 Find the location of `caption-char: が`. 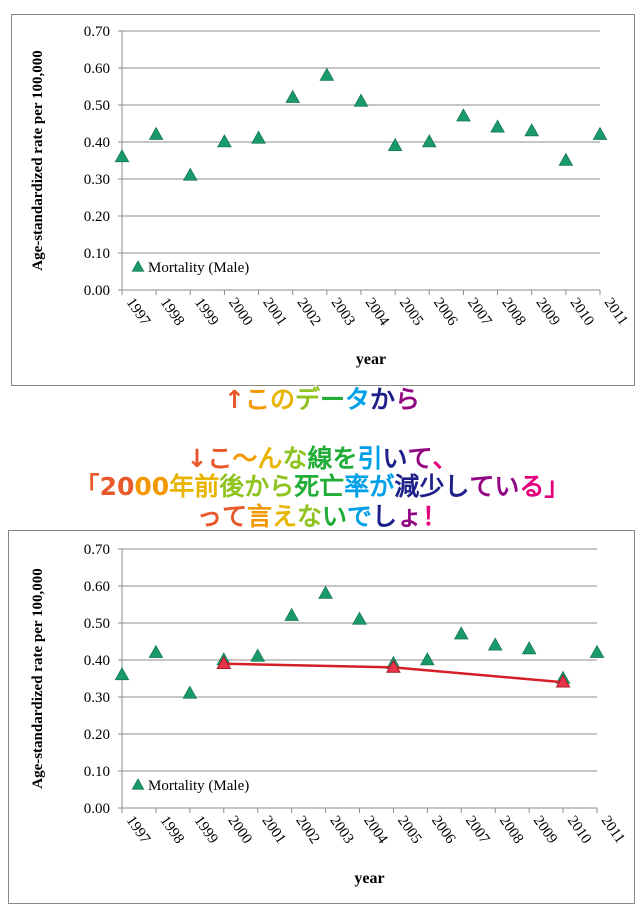

caption-char: が is located at coordinates (382, 486).